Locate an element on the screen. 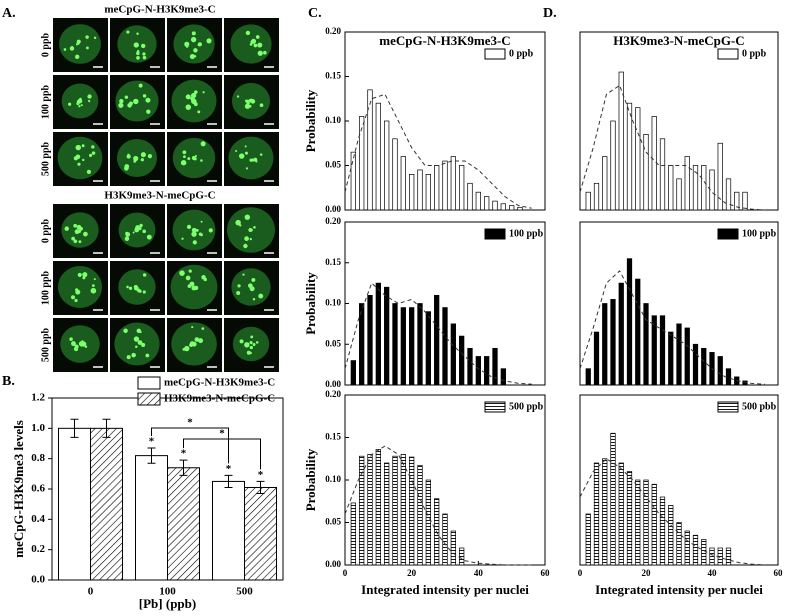  y-tick-label: 0.05 is located at coordinates (333, 343).